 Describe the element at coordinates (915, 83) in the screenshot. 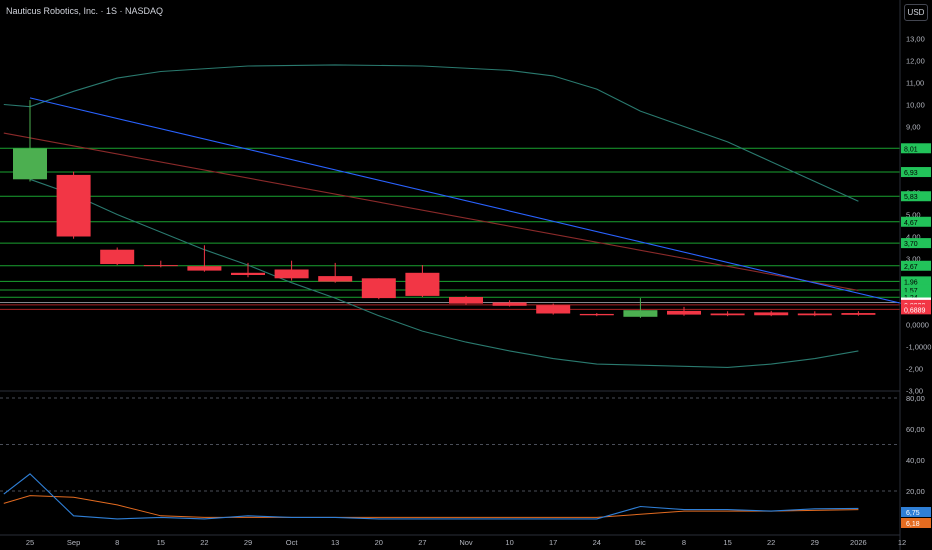

I see `price-tick-label: 11,00` at that location.